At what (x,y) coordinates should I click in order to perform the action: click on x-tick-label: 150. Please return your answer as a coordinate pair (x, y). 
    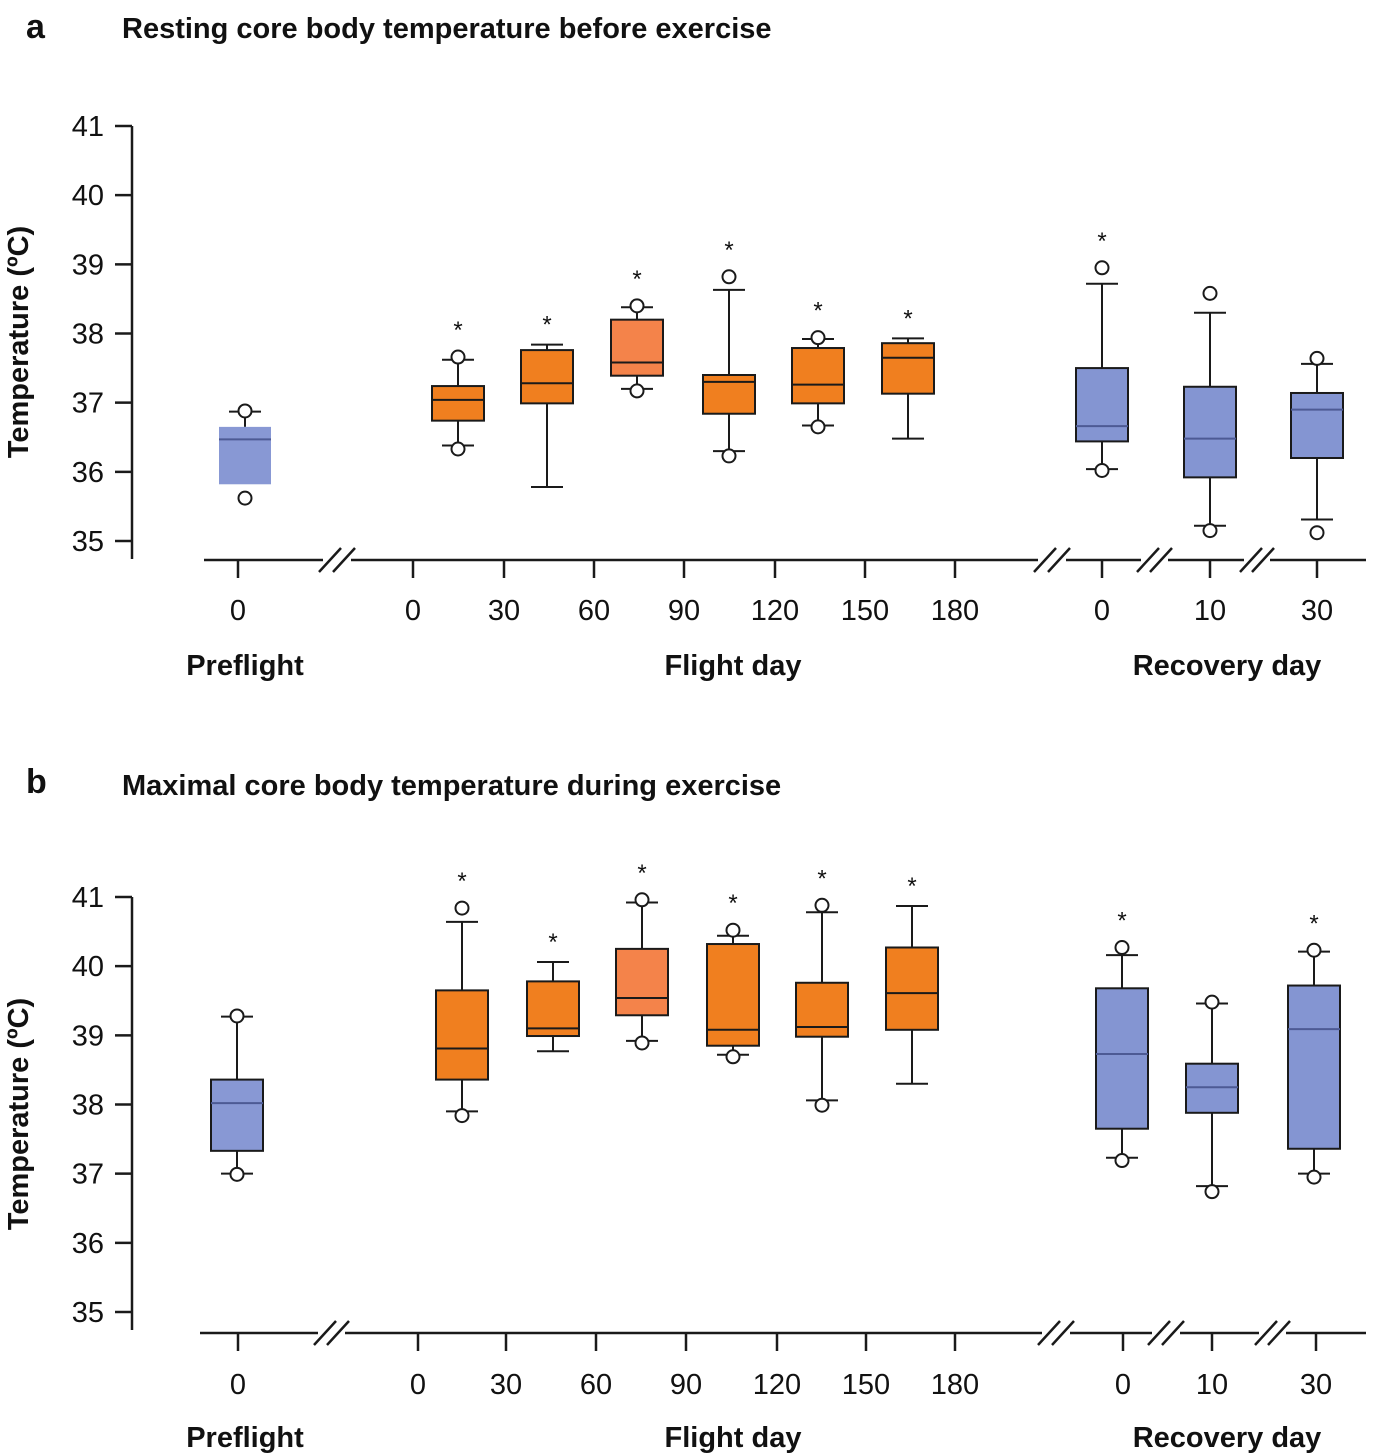
    Looking at the image, I should click on (865, 611).